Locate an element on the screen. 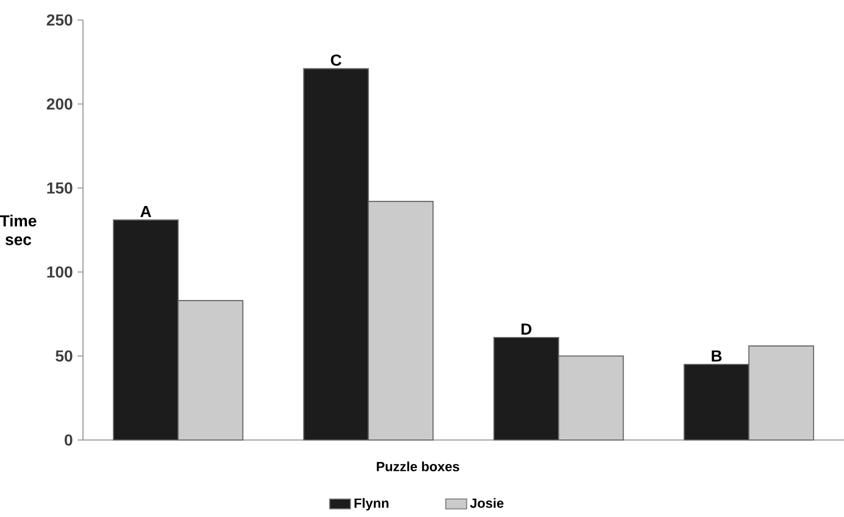 The image size is (844, 517). y-tick-label: 0 is located at coordinates (68, 440).